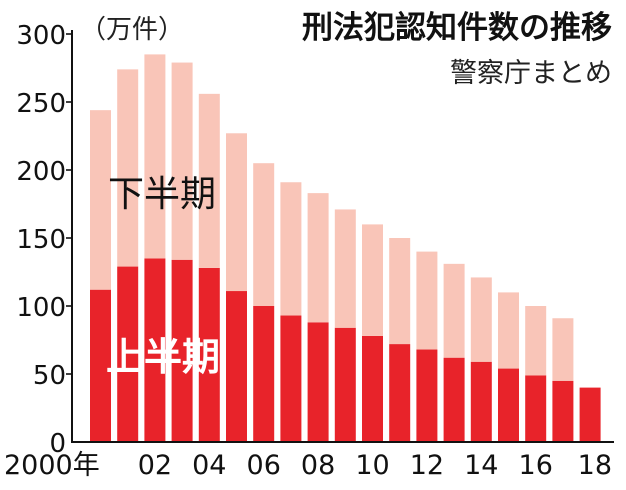  I want to click on x-tick-label: 2000年, so click(52, 465).